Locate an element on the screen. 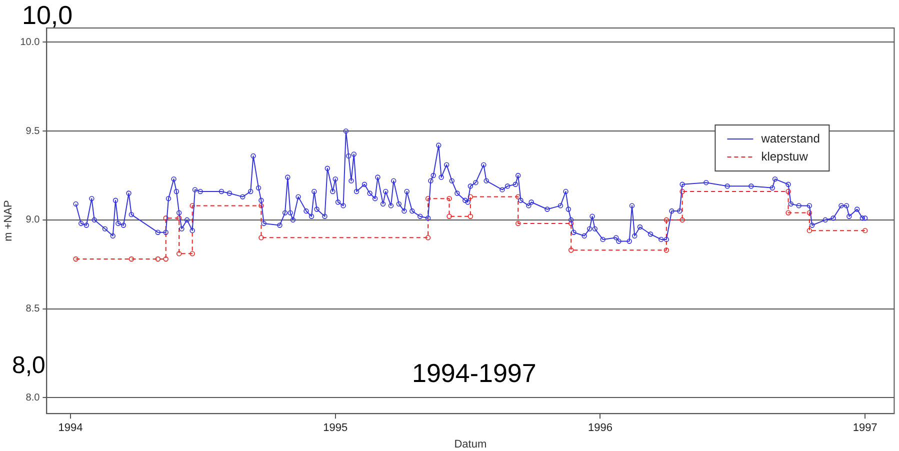 The height and width of the screenshot is (451, 899). y-axis-title: m +NAP is located at coordinates (8, 221).